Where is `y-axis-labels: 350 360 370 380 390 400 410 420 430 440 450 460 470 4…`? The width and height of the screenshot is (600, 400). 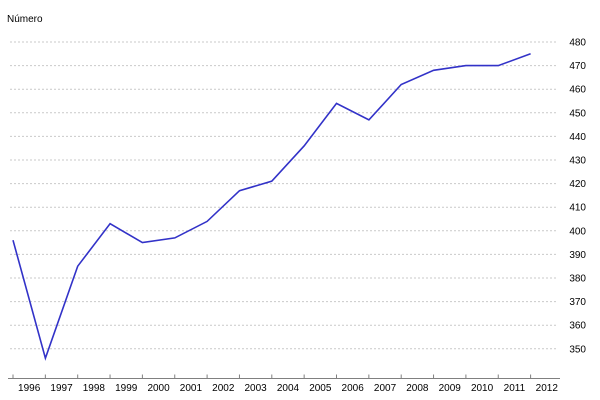
y-axis-labels: 350 360 370 380 390 400 410 420 430 440 450 460 470 4… is located at coordinates (577, 197).